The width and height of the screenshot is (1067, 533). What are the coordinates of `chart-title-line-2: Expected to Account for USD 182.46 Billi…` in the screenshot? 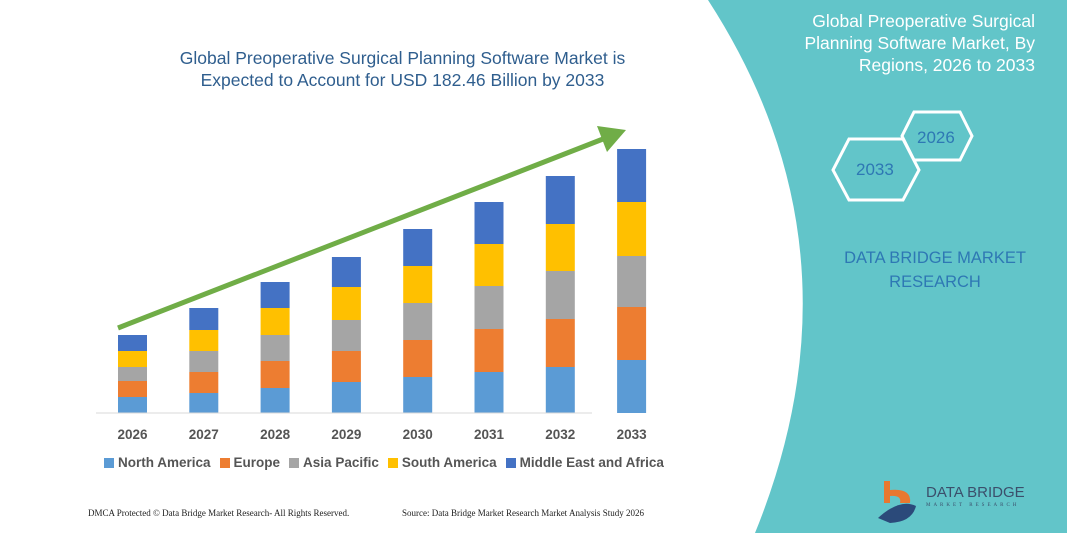 It's located at (402, 80).